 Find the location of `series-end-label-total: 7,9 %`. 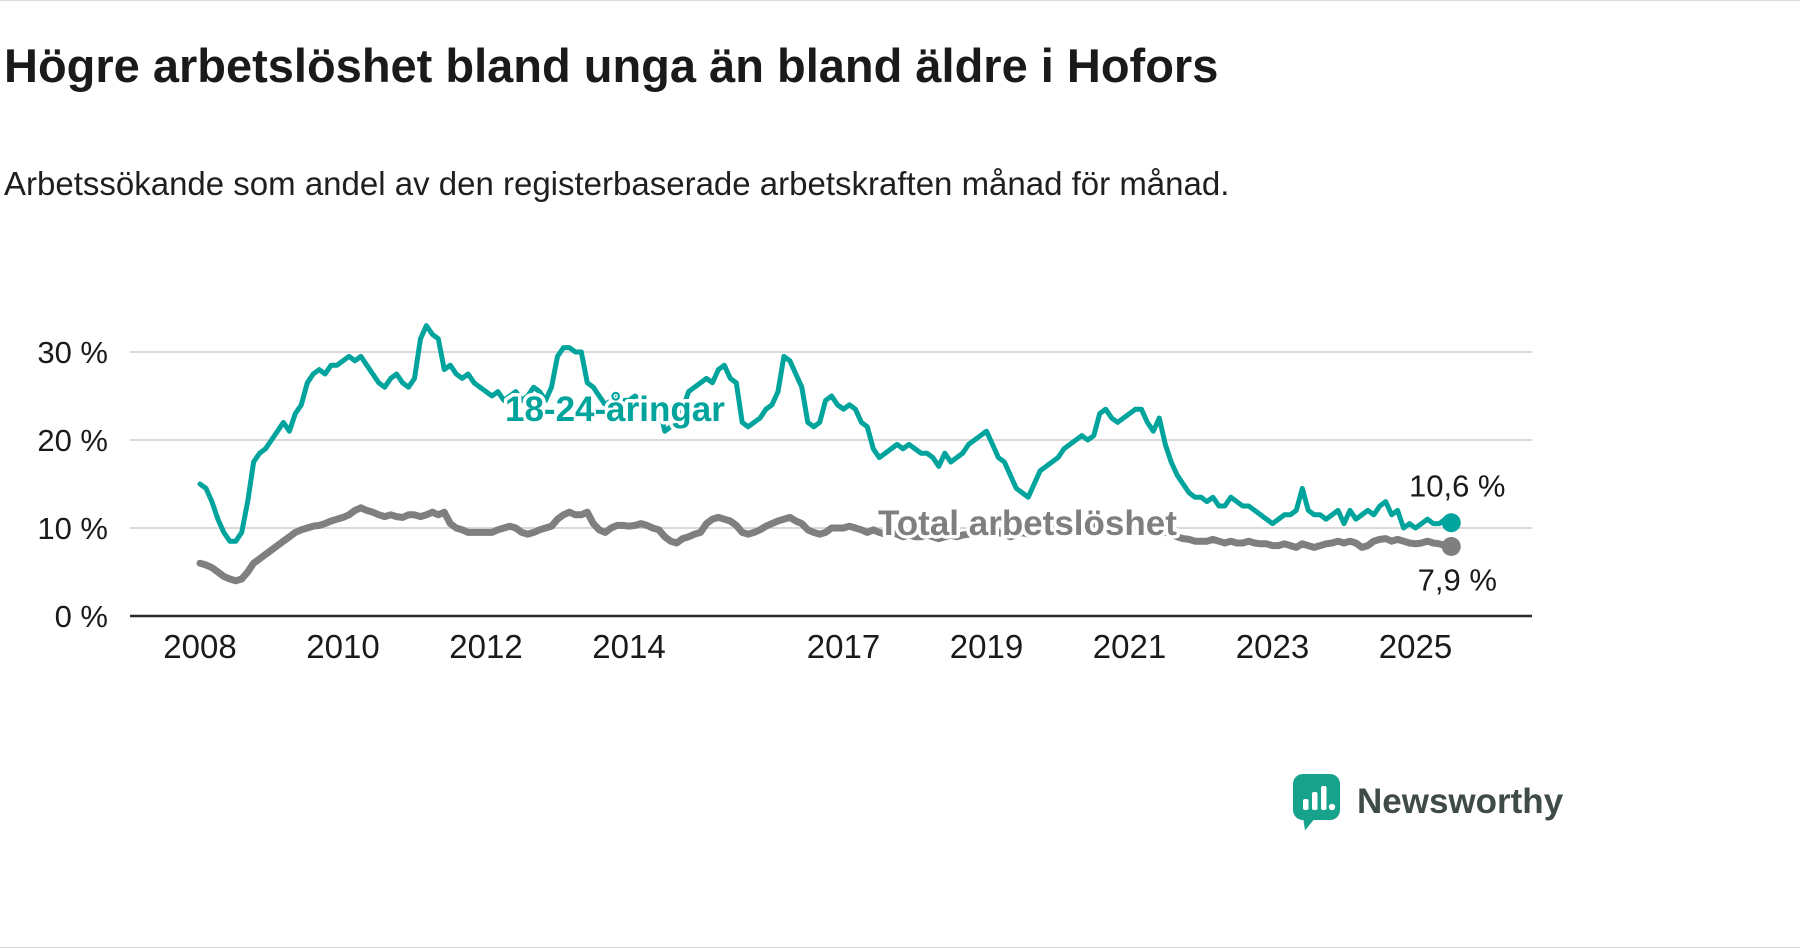

series-end-label-total: 7,9 % is located at coordinates (1457, 579).